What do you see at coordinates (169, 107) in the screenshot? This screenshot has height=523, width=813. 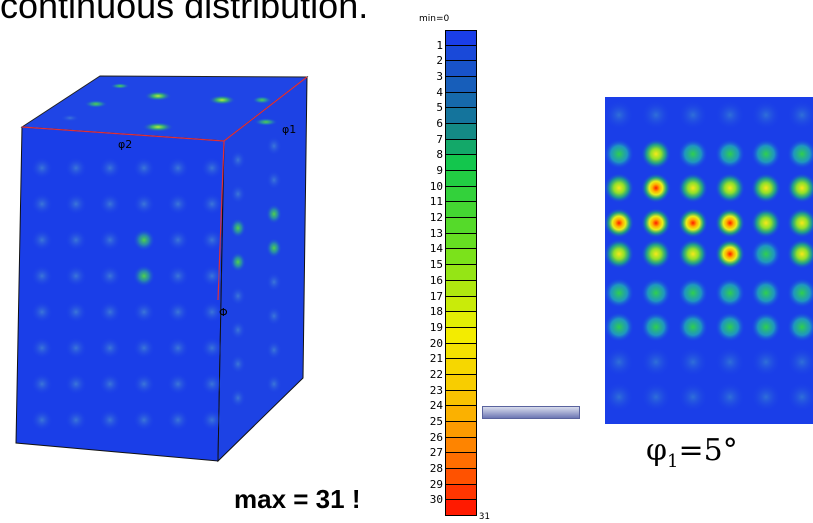 I see `cube-top-spots` at bounding box center [169, 107].